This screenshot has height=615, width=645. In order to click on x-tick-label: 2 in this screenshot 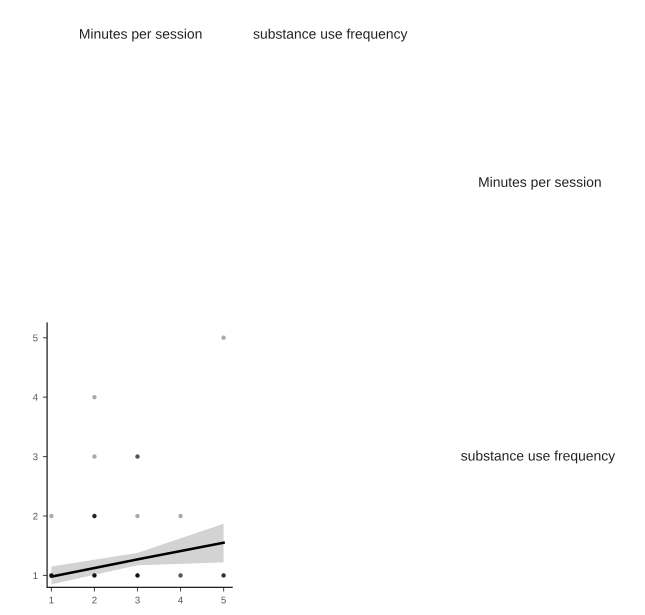, I will do `click(94, 600)`.